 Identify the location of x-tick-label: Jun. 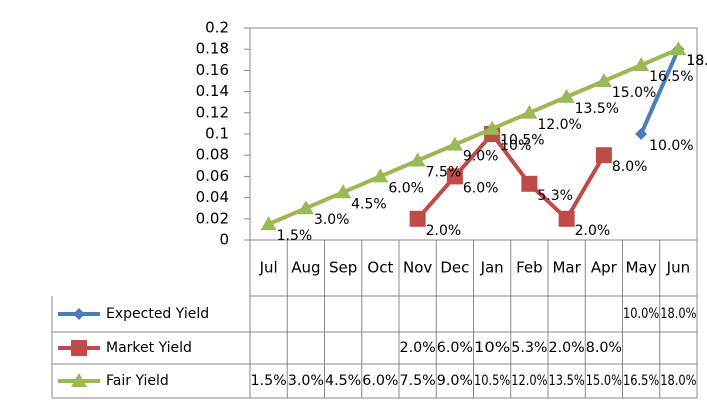
(678, 268).